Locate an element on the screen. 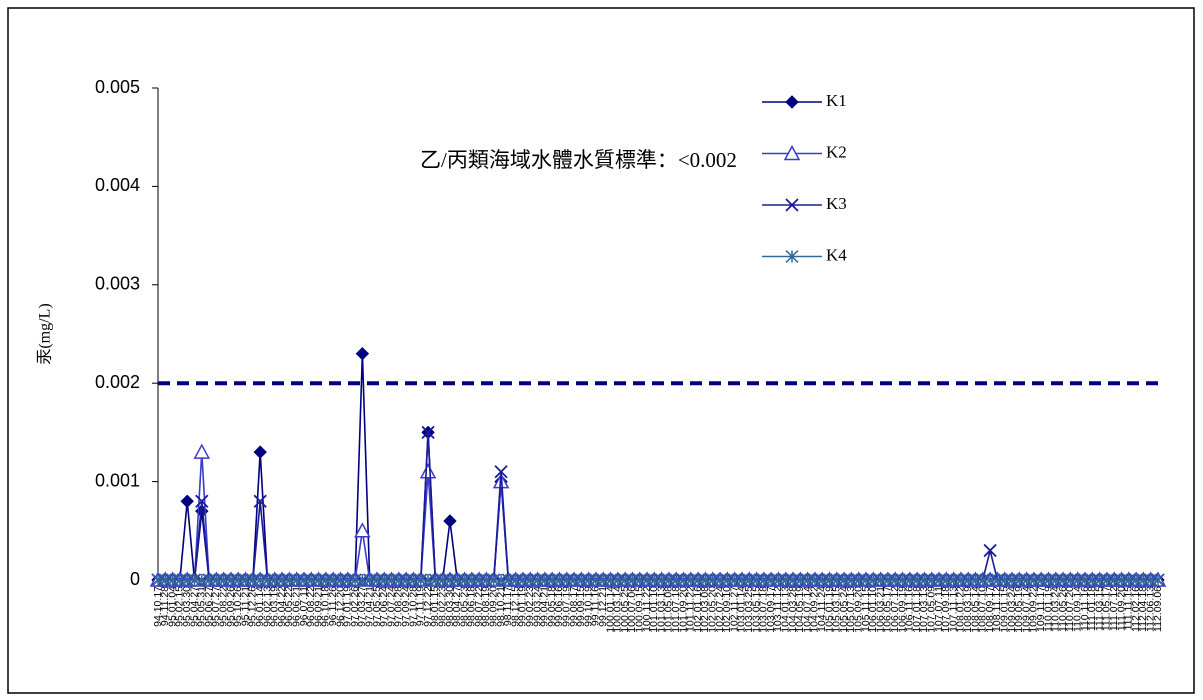  x-tick-label: 105.05.24 is located at coordinates (844, 609).